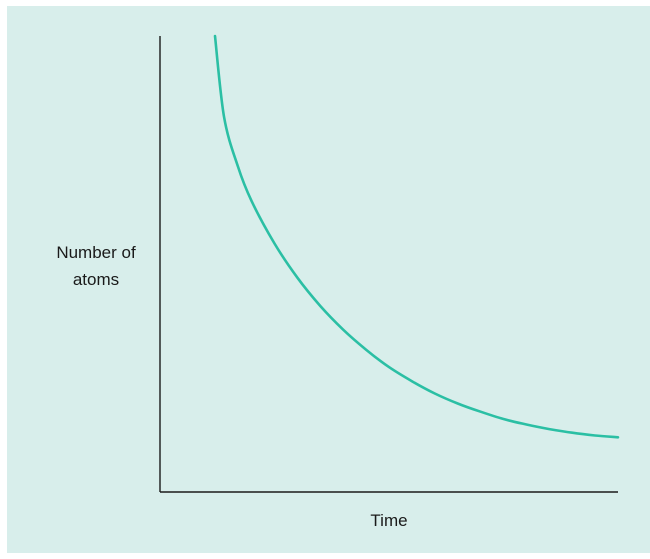 The width and height of the screenshot is (650, 559). What do you see at coordinates (388, 520) in the screenshot?
I see `x-axis-label: Time` at bounding box center [388, 520].